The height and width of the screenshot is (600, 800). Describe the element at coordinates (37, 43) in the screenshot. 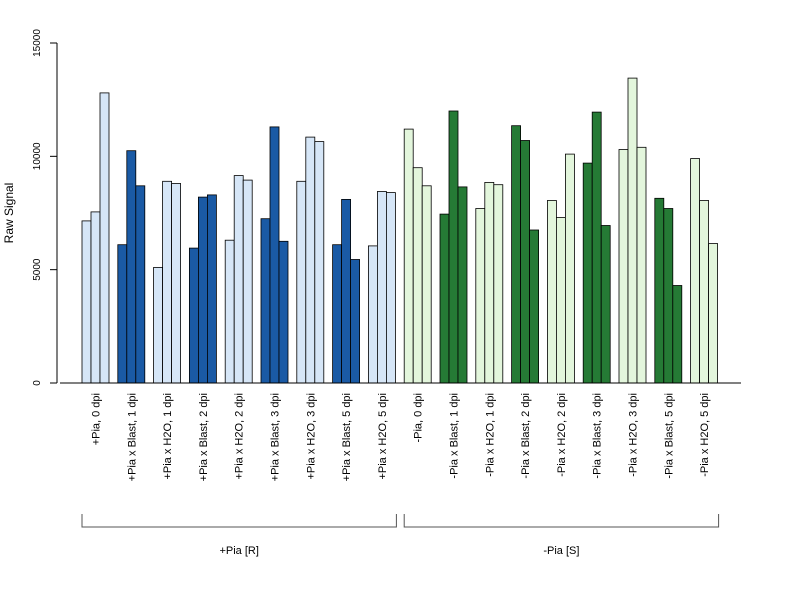

I see `y-tick-label: 15000` at that location.